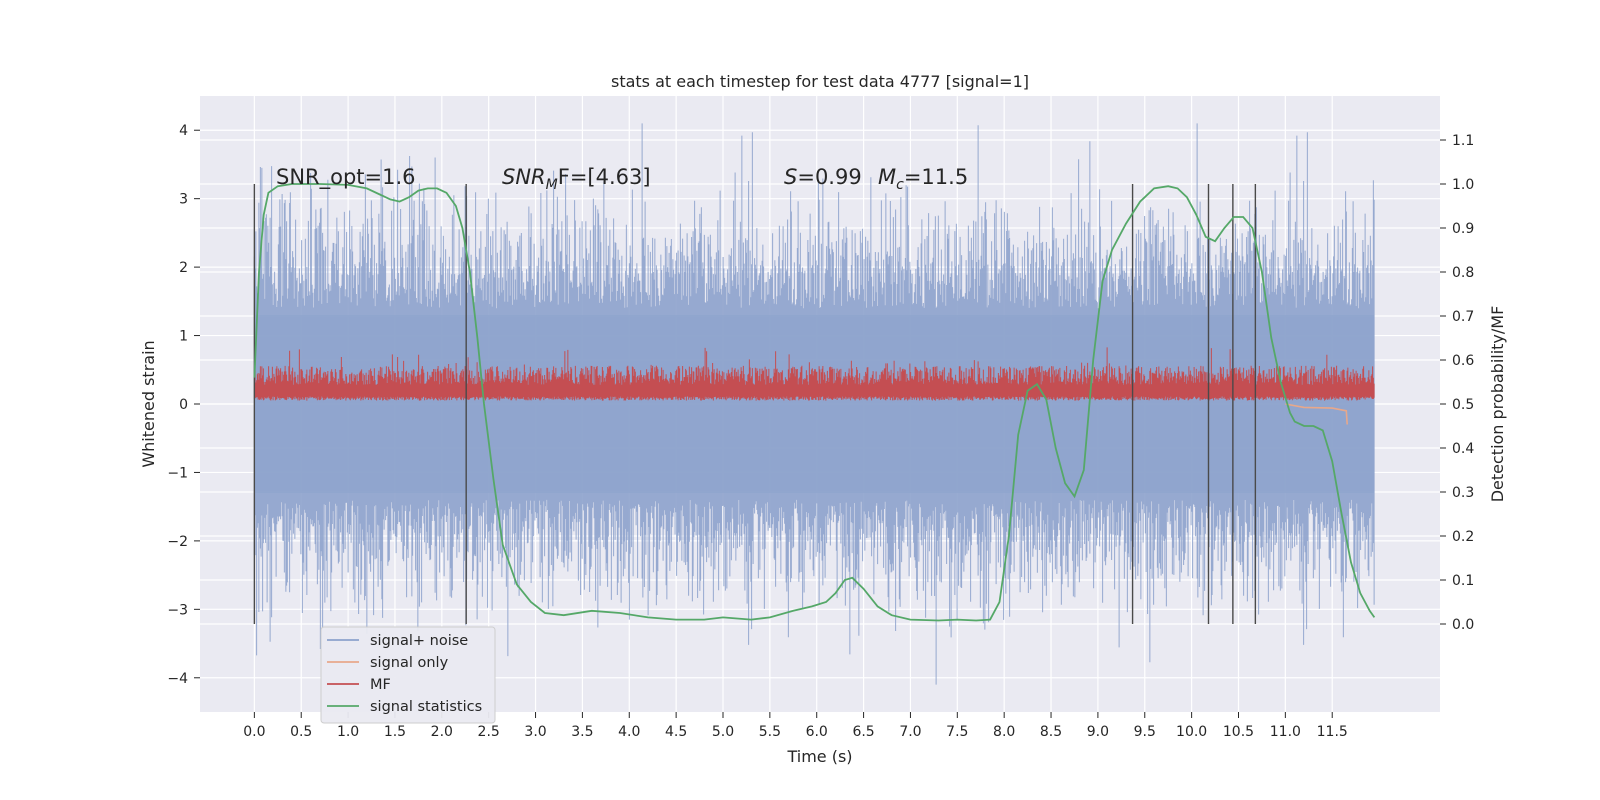  Describe the element at coordinates (177, 542) in the screenshot. I see `y-tick-label-left: −2` at that location.